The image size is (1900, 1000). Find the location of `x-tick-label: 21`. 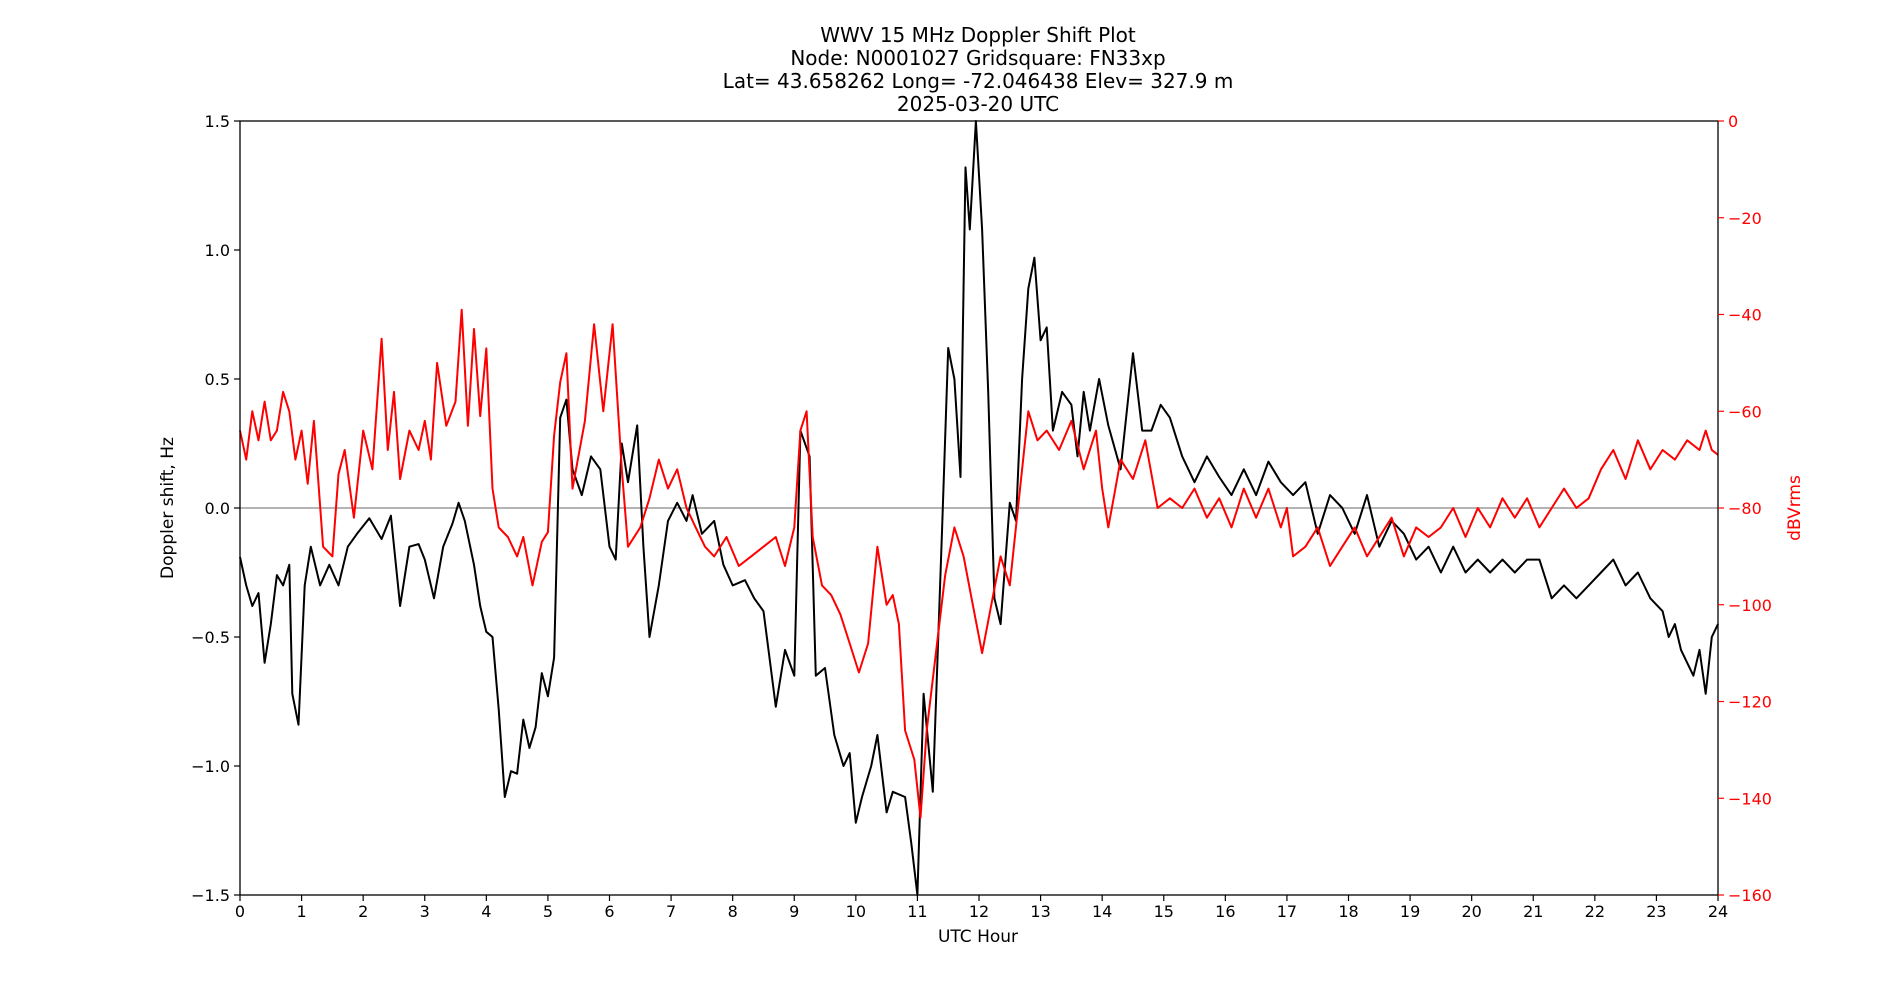

x-tick-label: 21 is located at coordinates (1533, 911).